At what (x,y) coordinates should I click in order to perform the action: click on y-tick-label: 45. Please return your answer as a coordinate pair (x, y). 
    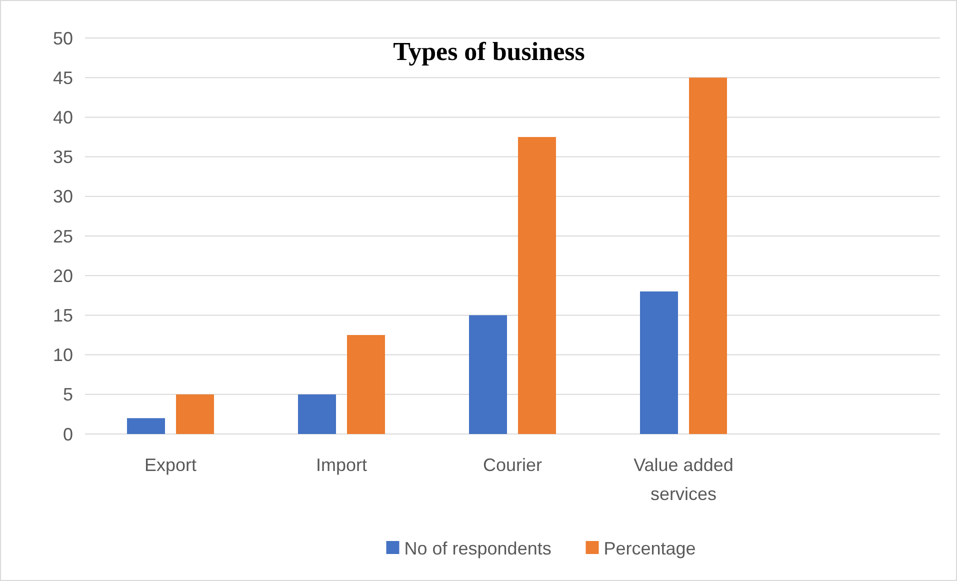
    Looking at the image, I should click on (62, 78).